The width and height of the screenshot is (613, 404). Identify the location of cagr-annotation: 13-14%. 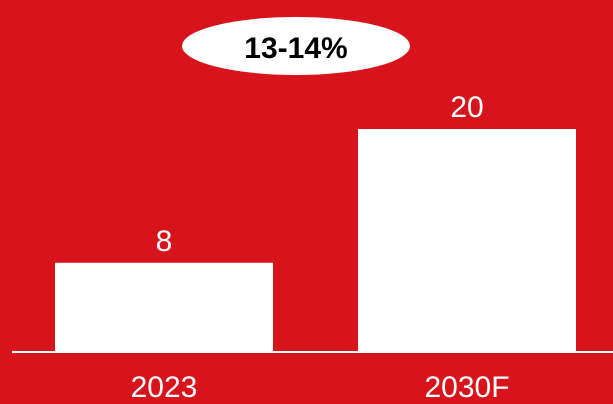
(296, 46).